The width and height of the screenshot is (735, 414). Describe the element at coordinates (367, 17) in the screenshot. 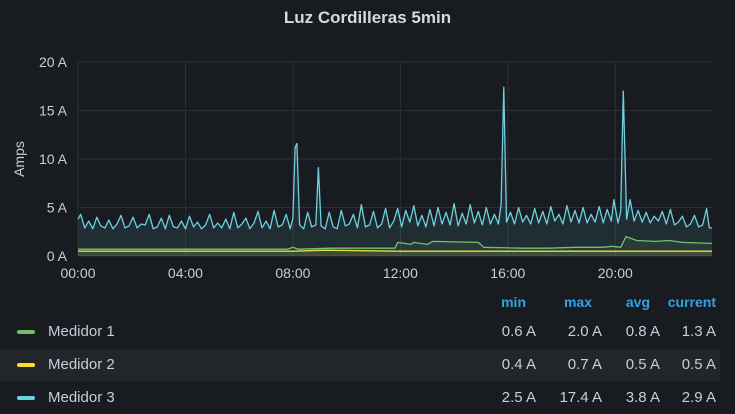

I see `chart-title: Luz Cordilleras 5min` at that location.